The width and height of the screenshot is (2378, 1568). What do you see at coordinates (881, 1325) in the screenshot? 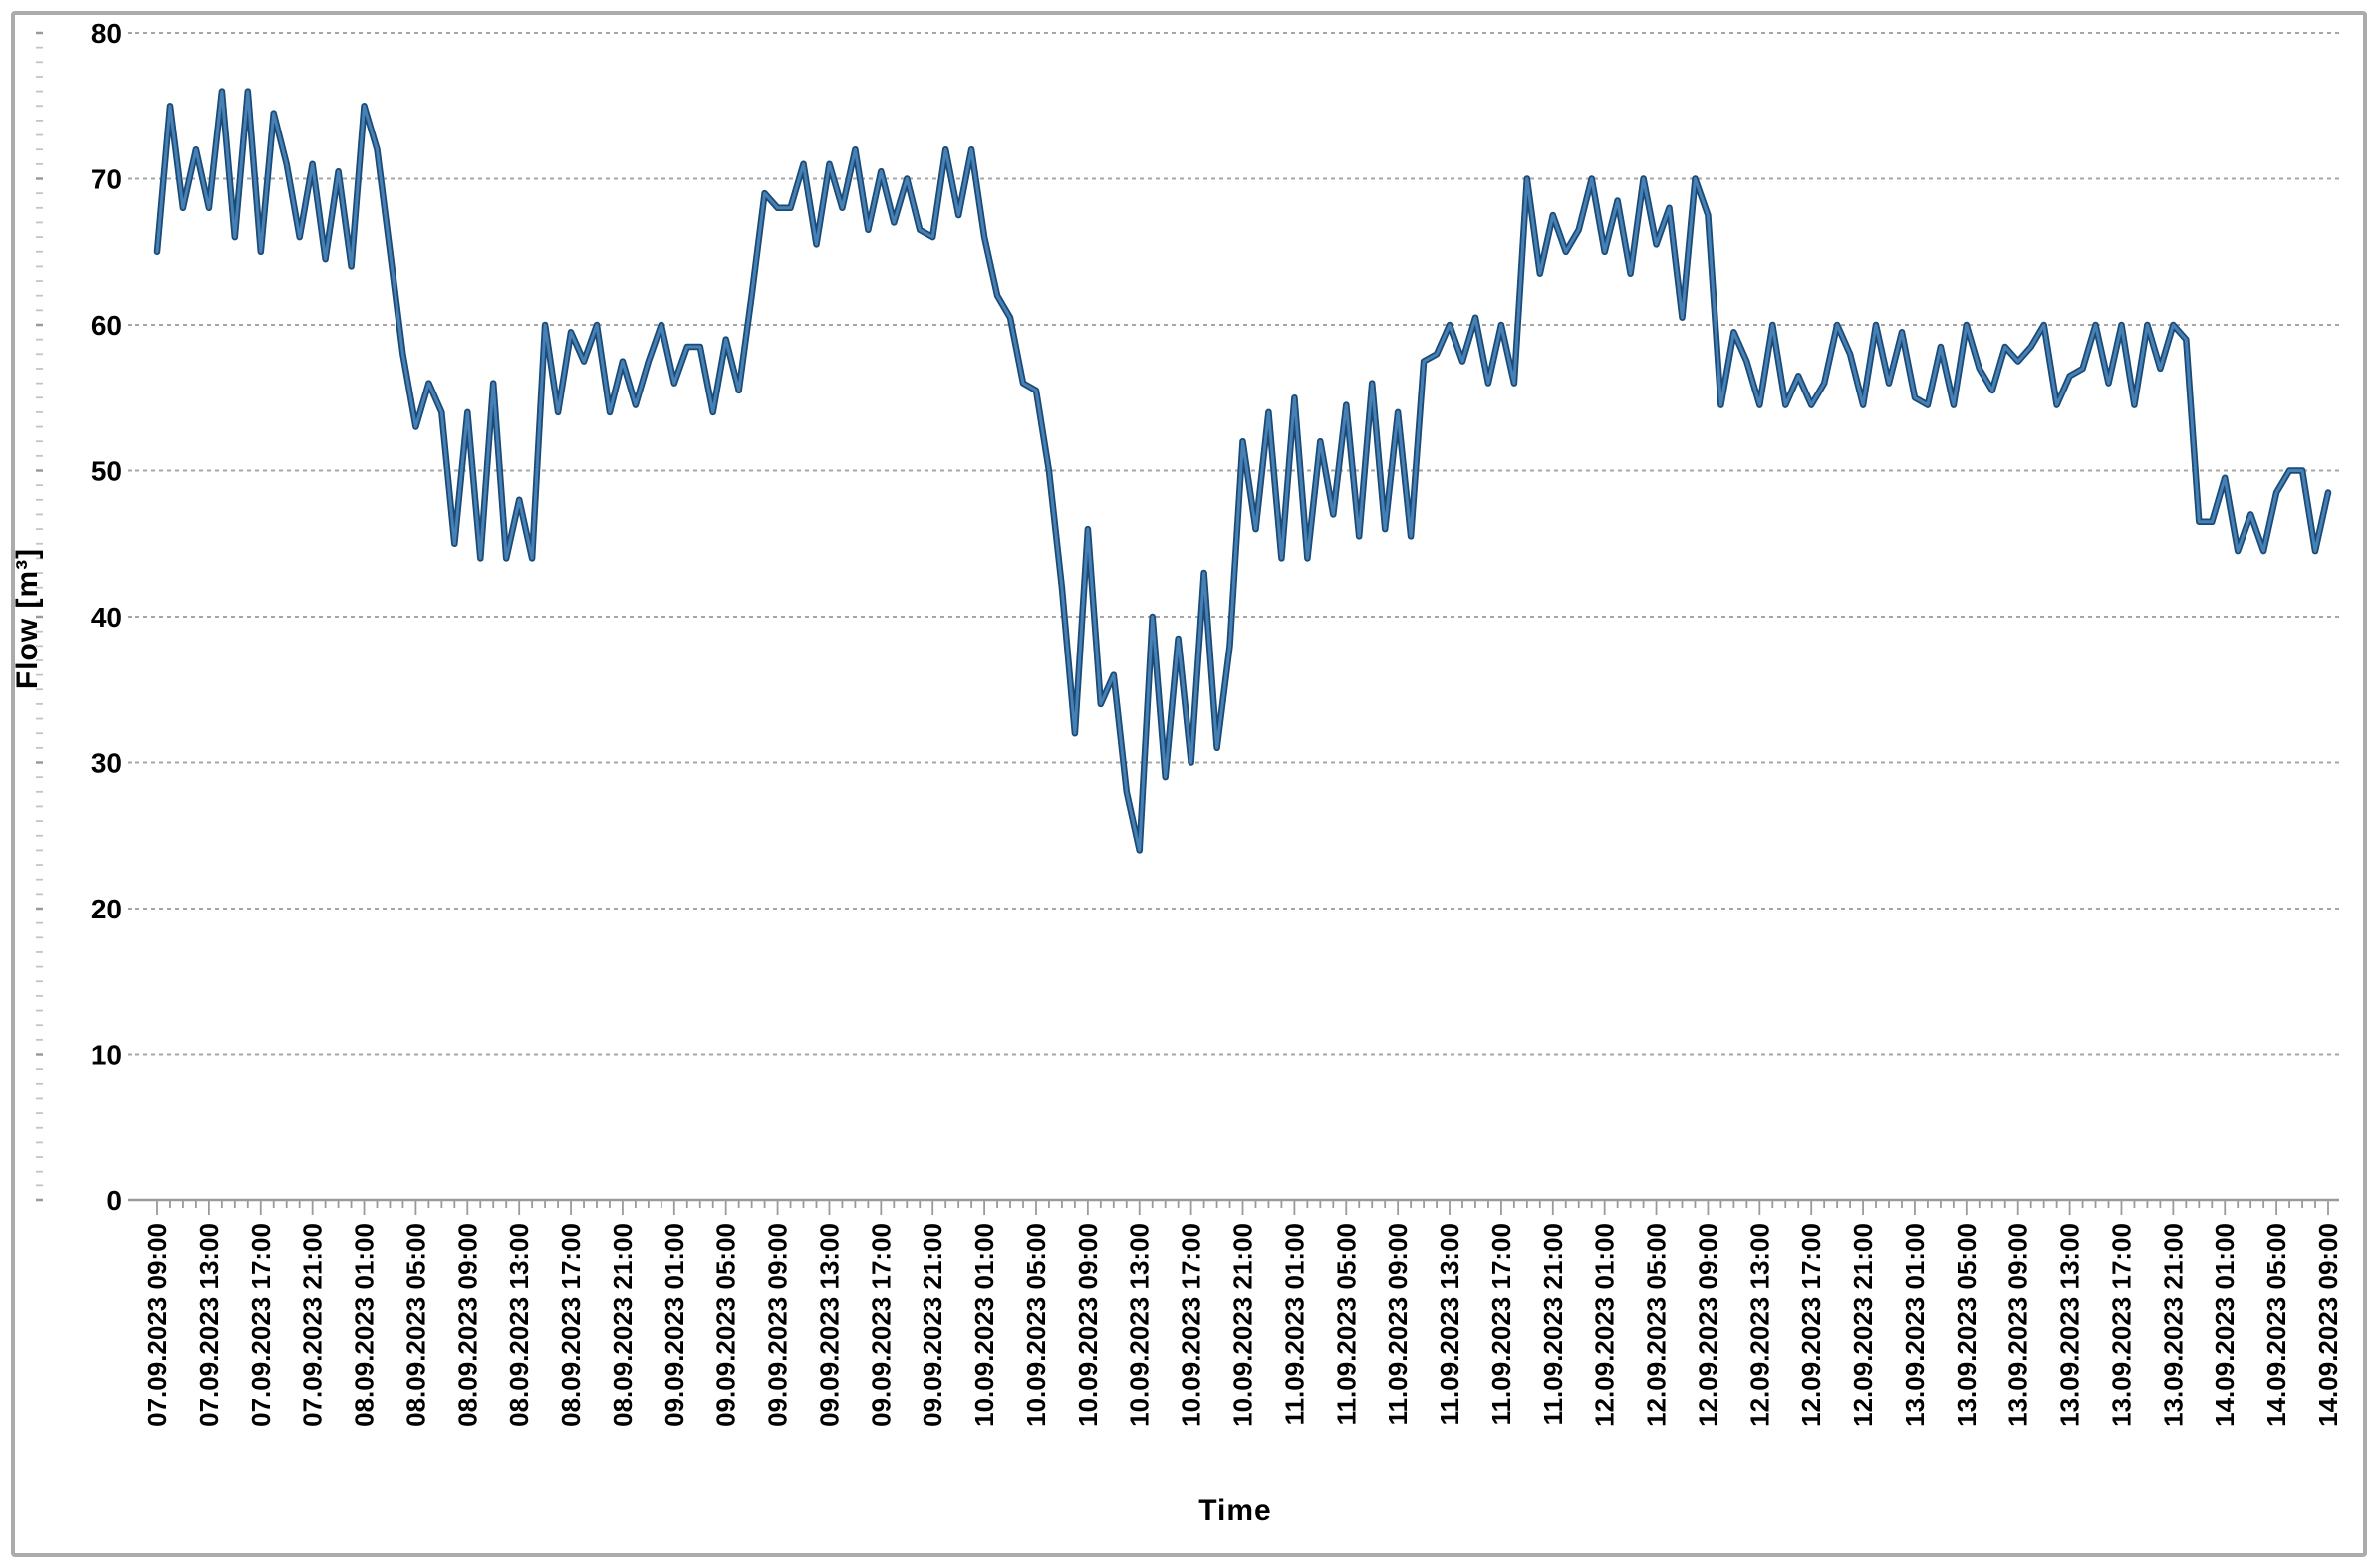
I see `x-tick-label: 09.09.2023 17:00` at bounding box center [881, 1325].